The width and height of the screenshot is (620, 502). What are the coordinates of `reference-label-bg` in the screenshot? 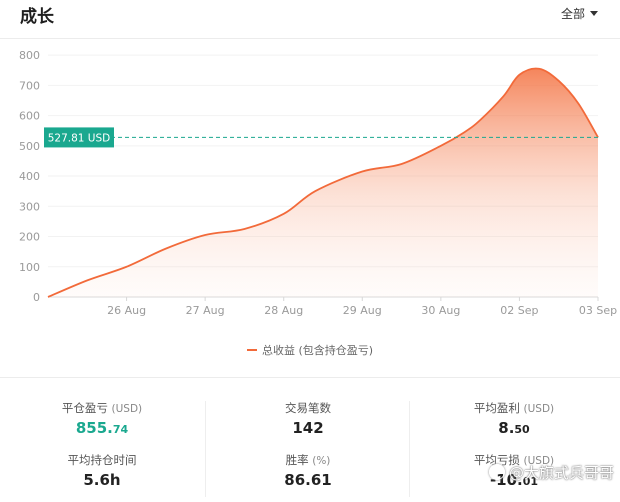 It's located at (79, 137).